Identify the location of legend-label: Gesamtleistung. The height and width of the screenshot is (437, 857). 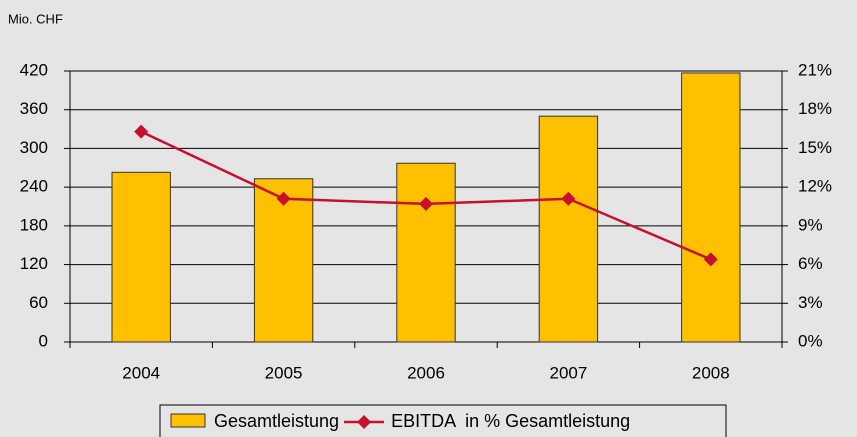
(276, 421).